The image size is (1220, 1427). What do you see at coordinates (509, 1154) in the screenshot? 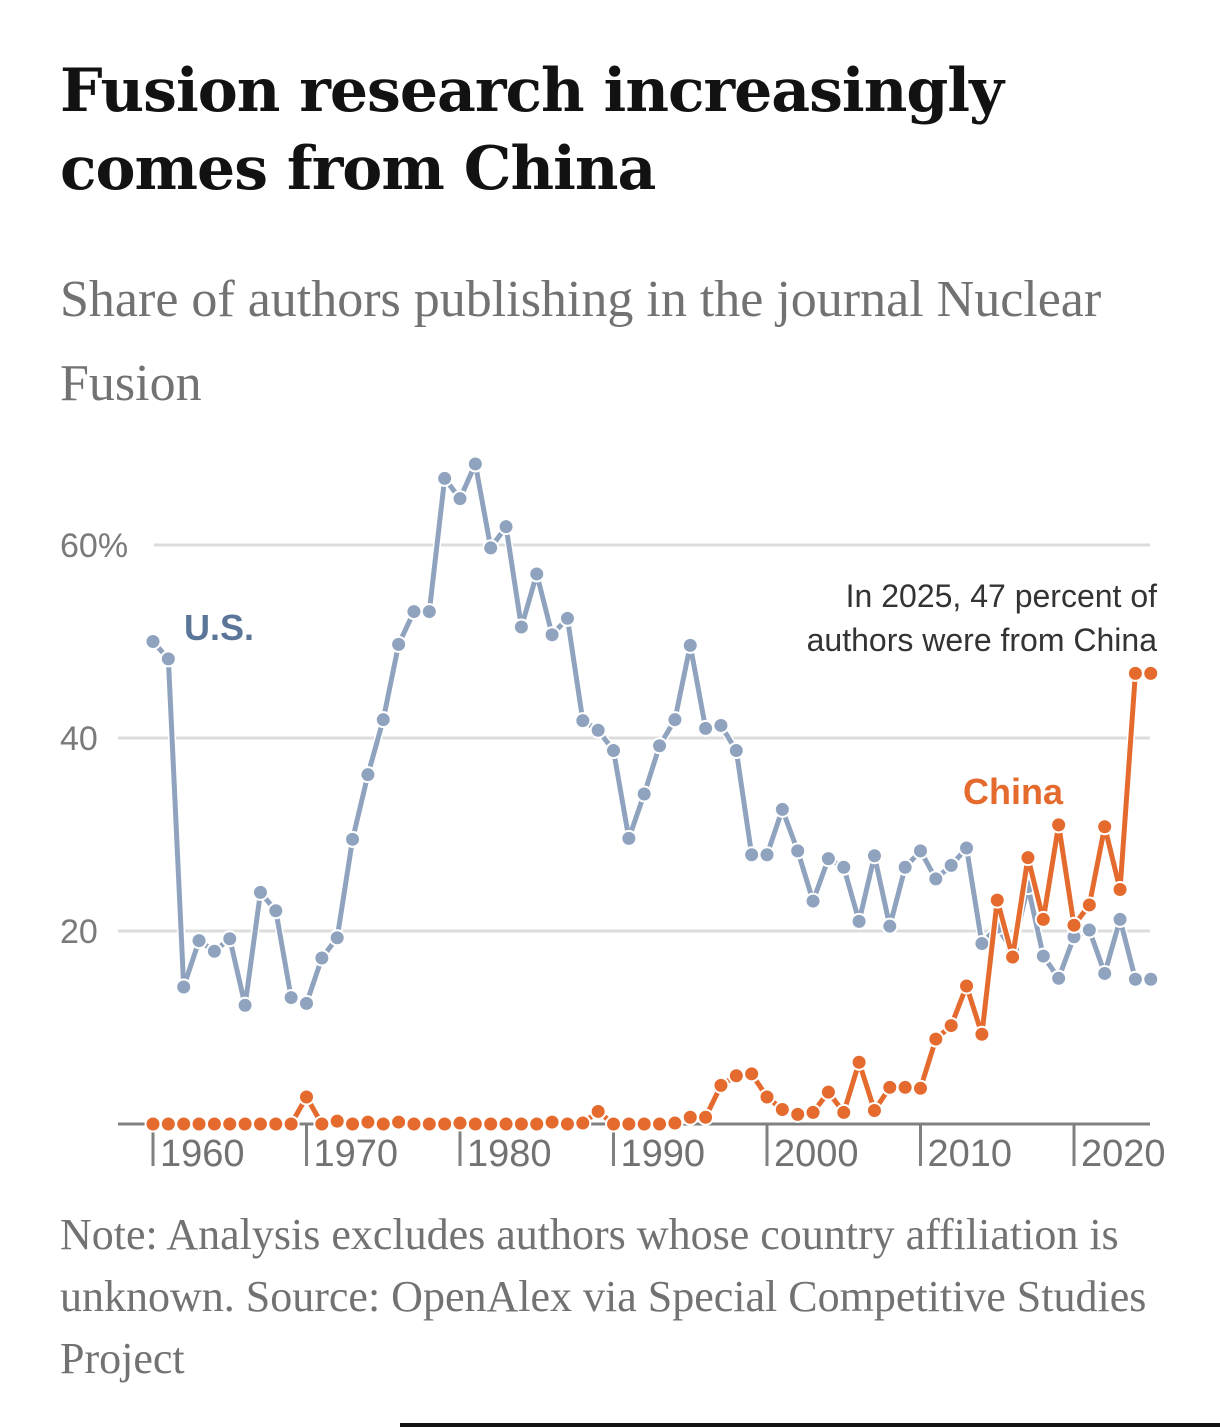
I see `x-tick-label: 1980` at bounding box center [509, 1154].